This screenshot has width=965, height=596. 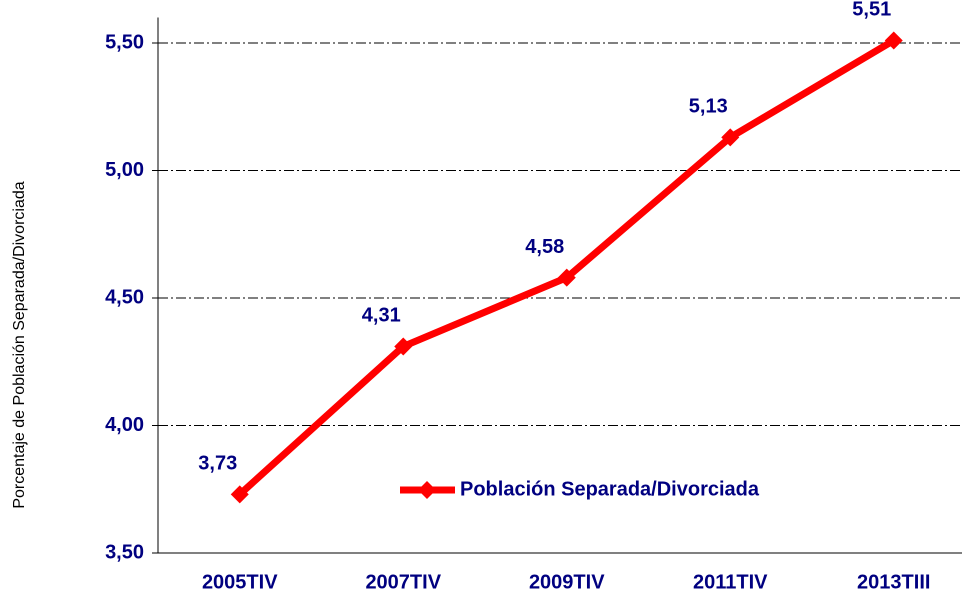 I want to click on data-label: 5,13, so click(x=708, y=107).